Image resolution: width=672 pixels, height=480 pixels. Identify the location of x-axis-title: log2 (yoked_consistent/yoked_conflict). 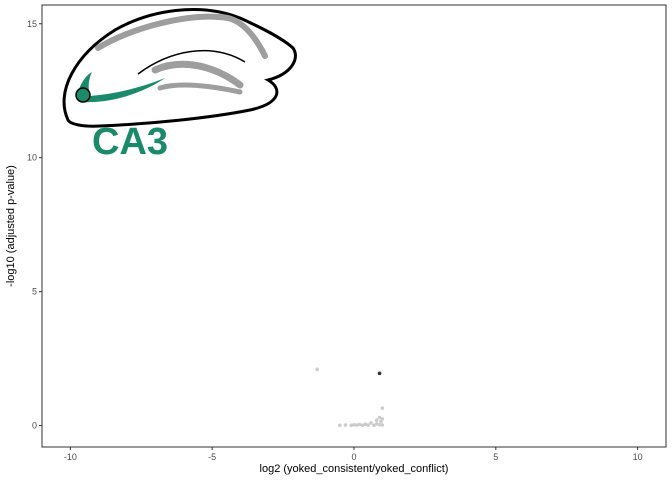
(354, 469).